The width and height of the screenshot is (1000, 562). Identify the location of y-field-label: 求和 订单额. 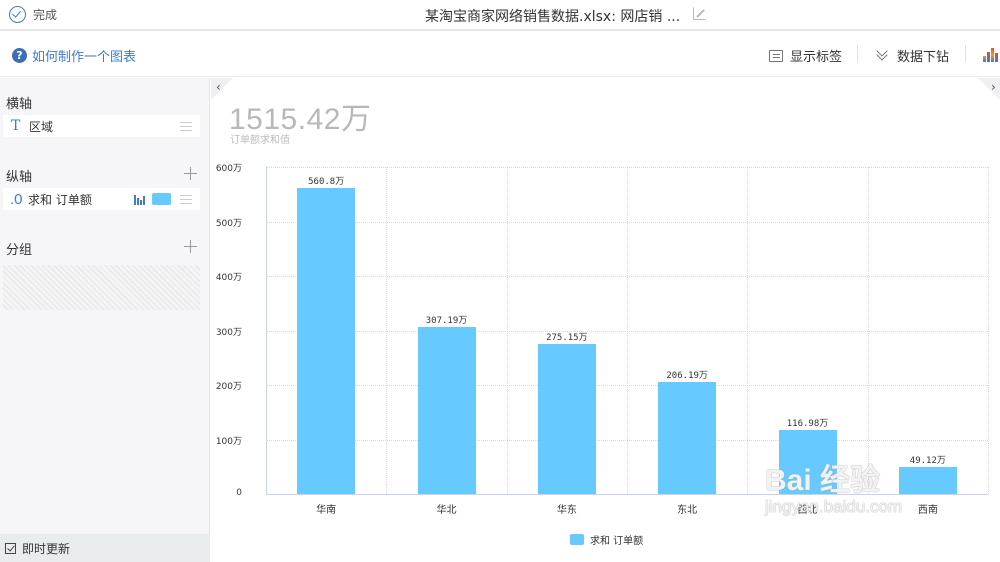
(60, 199).